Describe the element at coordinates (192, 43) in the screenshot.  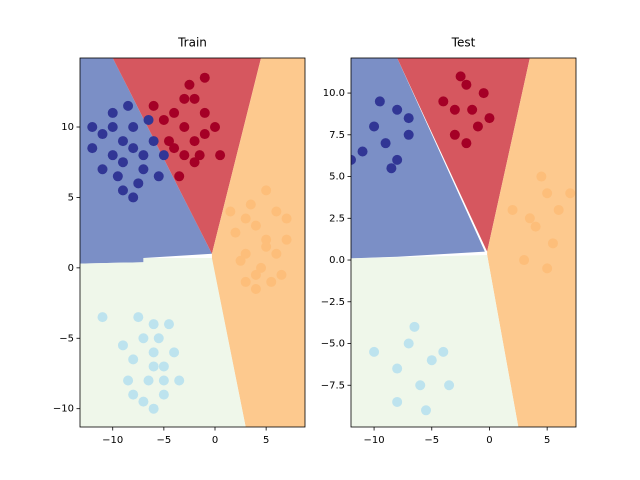
I see `axes-title: Train` at that location.